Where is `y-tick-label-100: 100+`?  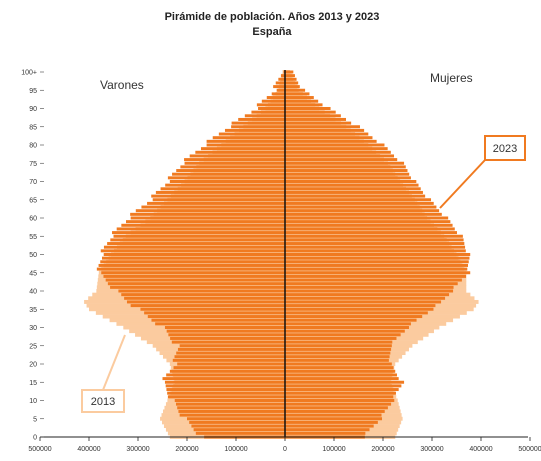
y-tick-label-100: 100+ is located at coordinates (29, 73).